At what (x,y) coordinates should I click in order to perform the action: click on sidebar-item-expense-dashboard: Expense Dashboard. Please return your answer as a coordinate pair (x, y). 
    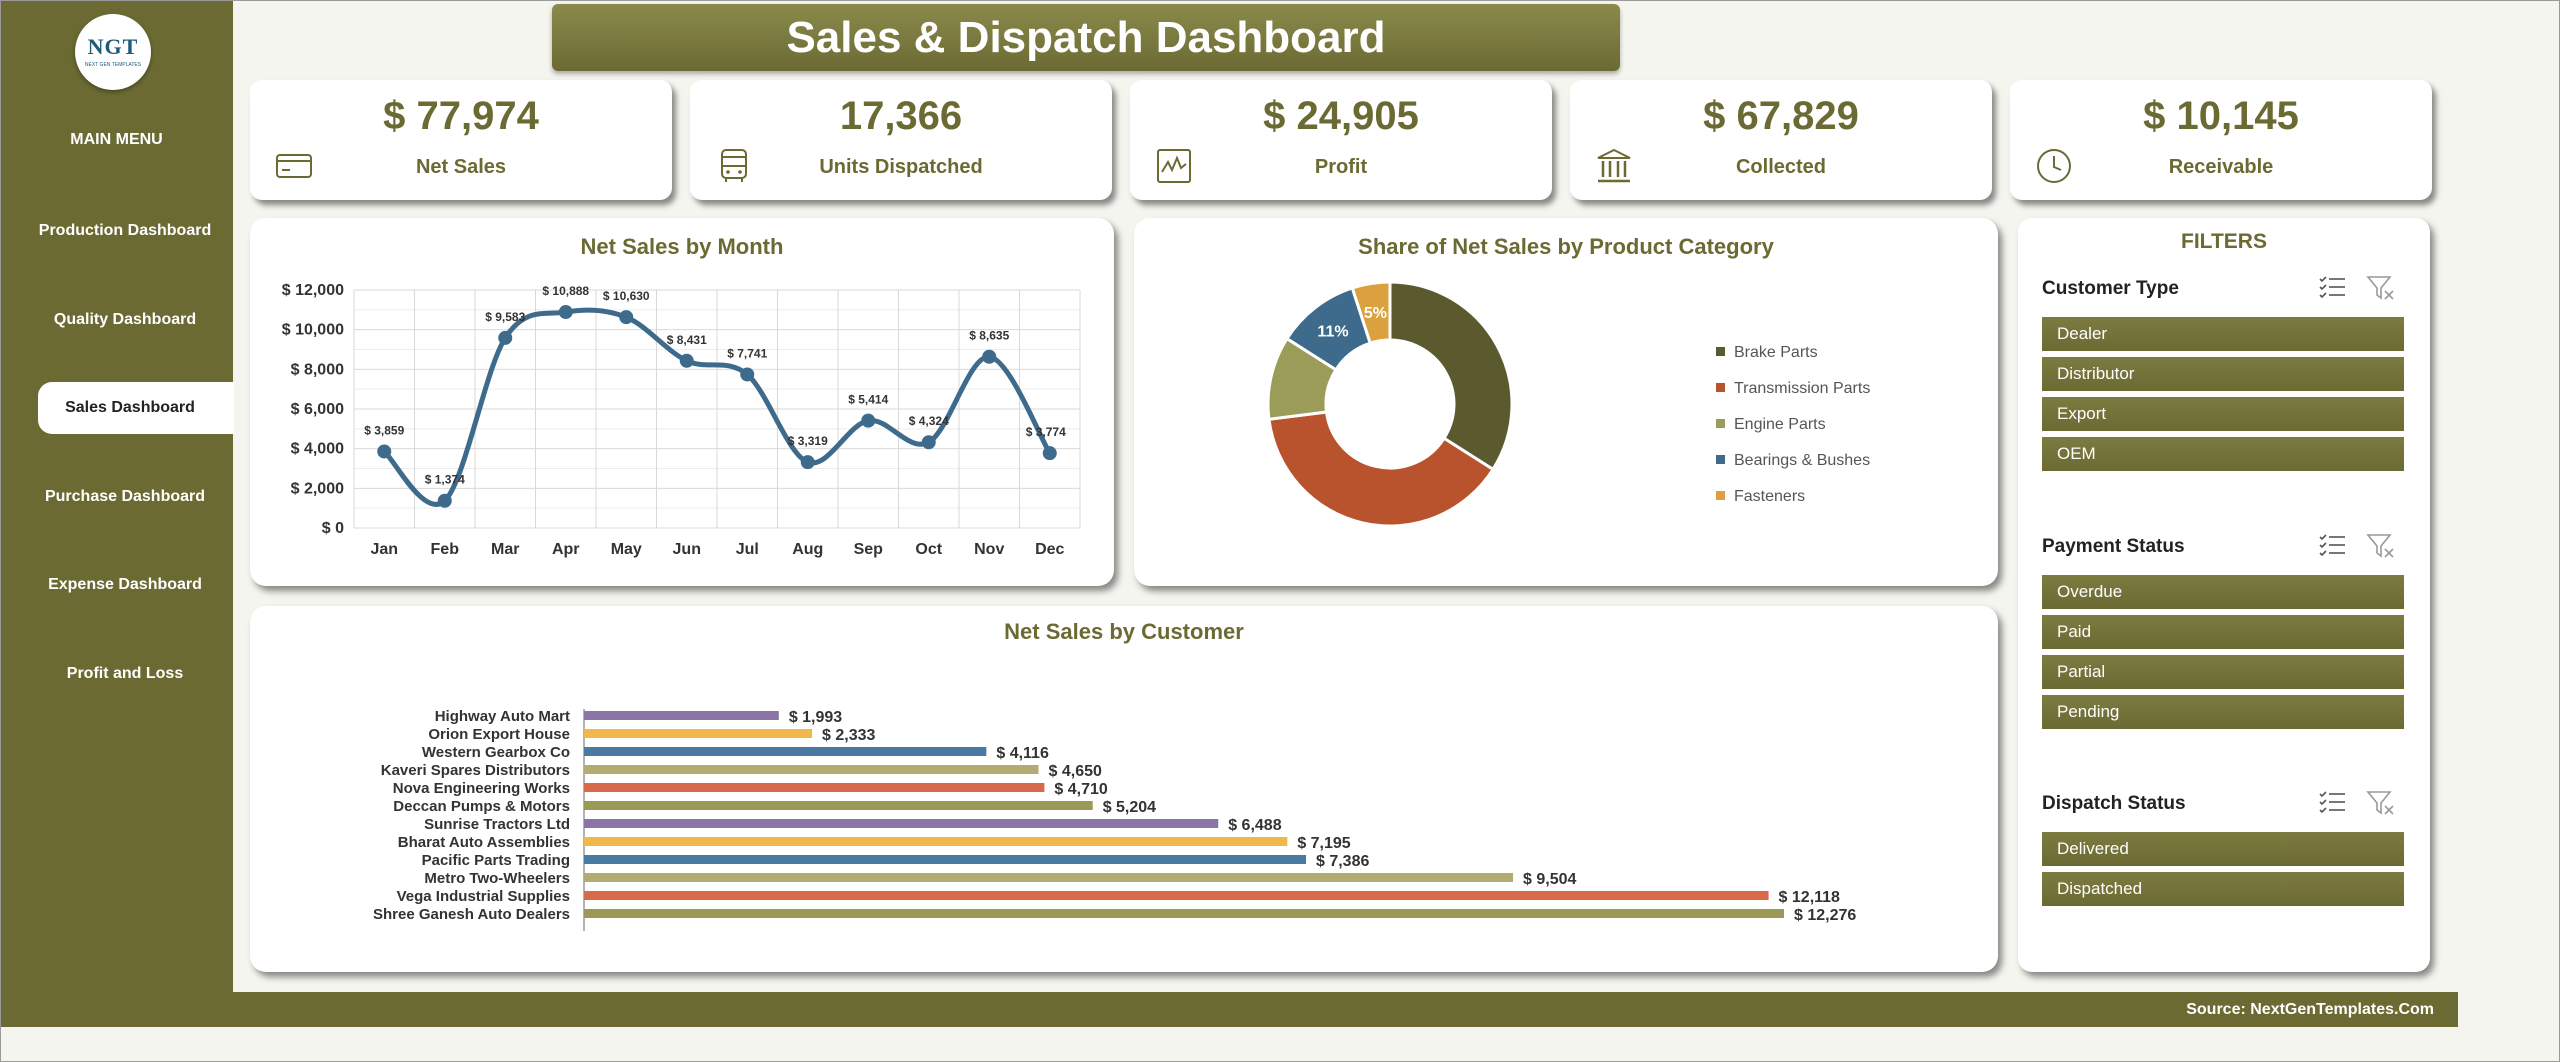
    Looking at the image, I should click on (125, 584).